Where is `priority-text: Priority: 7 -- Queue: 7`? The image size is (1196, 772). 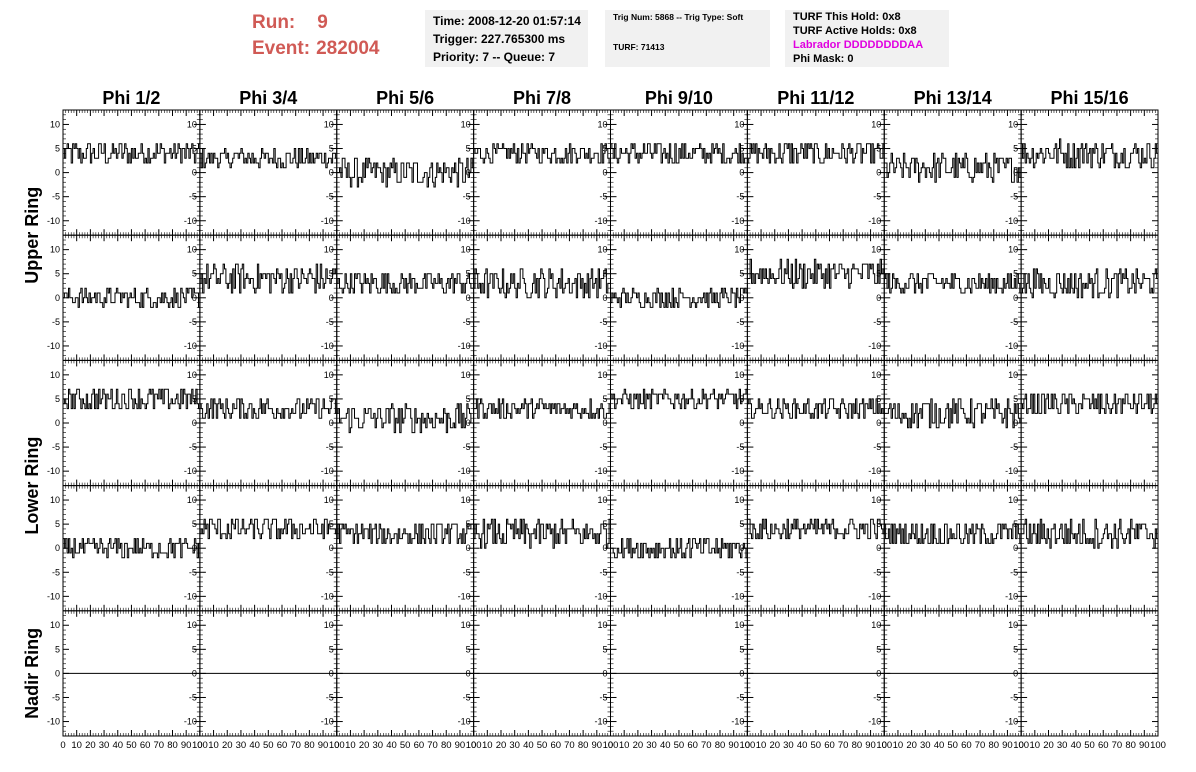
priority-text: Priority: 7 -- Queue: 7 is located at coordinates (494, 57).